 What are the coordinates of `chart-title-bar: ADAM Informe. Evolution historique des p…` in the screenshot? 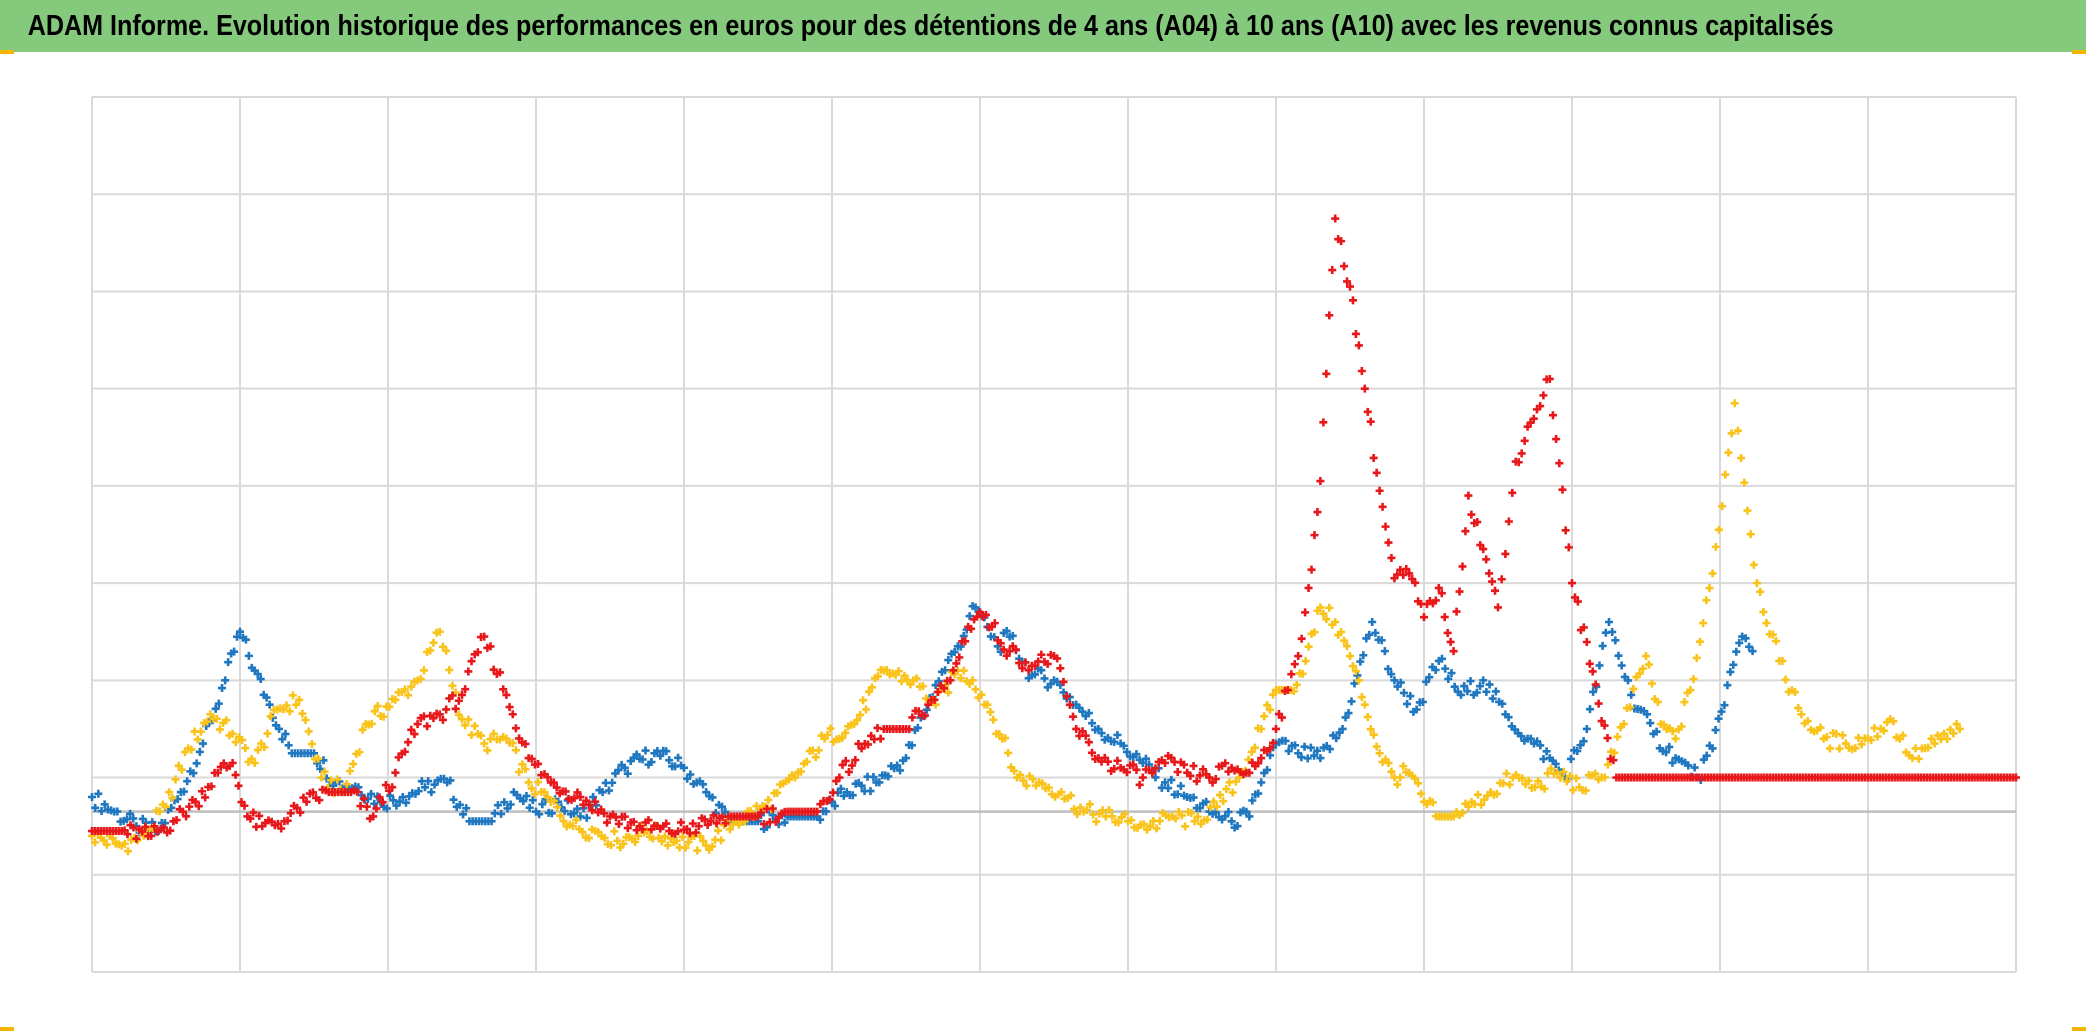 It's located at (1043, 26).